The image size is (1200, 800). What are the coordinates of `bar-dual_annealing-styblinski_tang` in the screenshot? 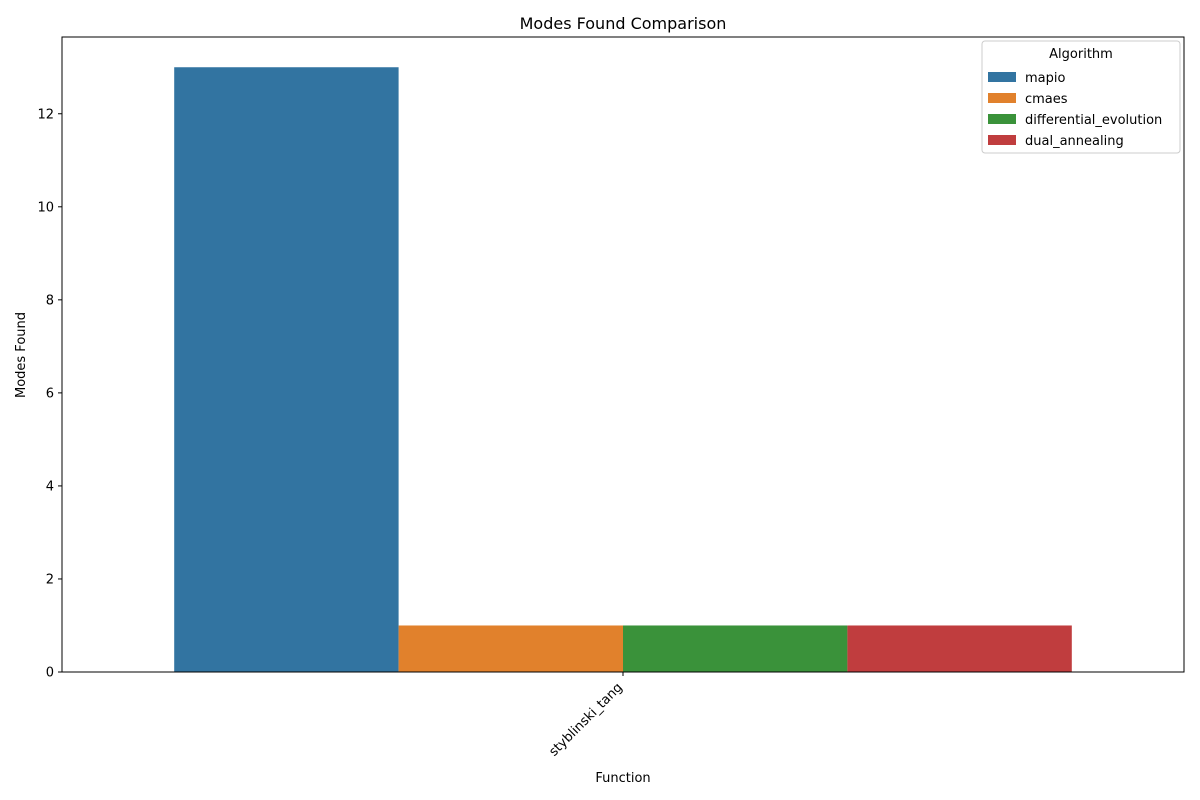 It's located at (959, 648).